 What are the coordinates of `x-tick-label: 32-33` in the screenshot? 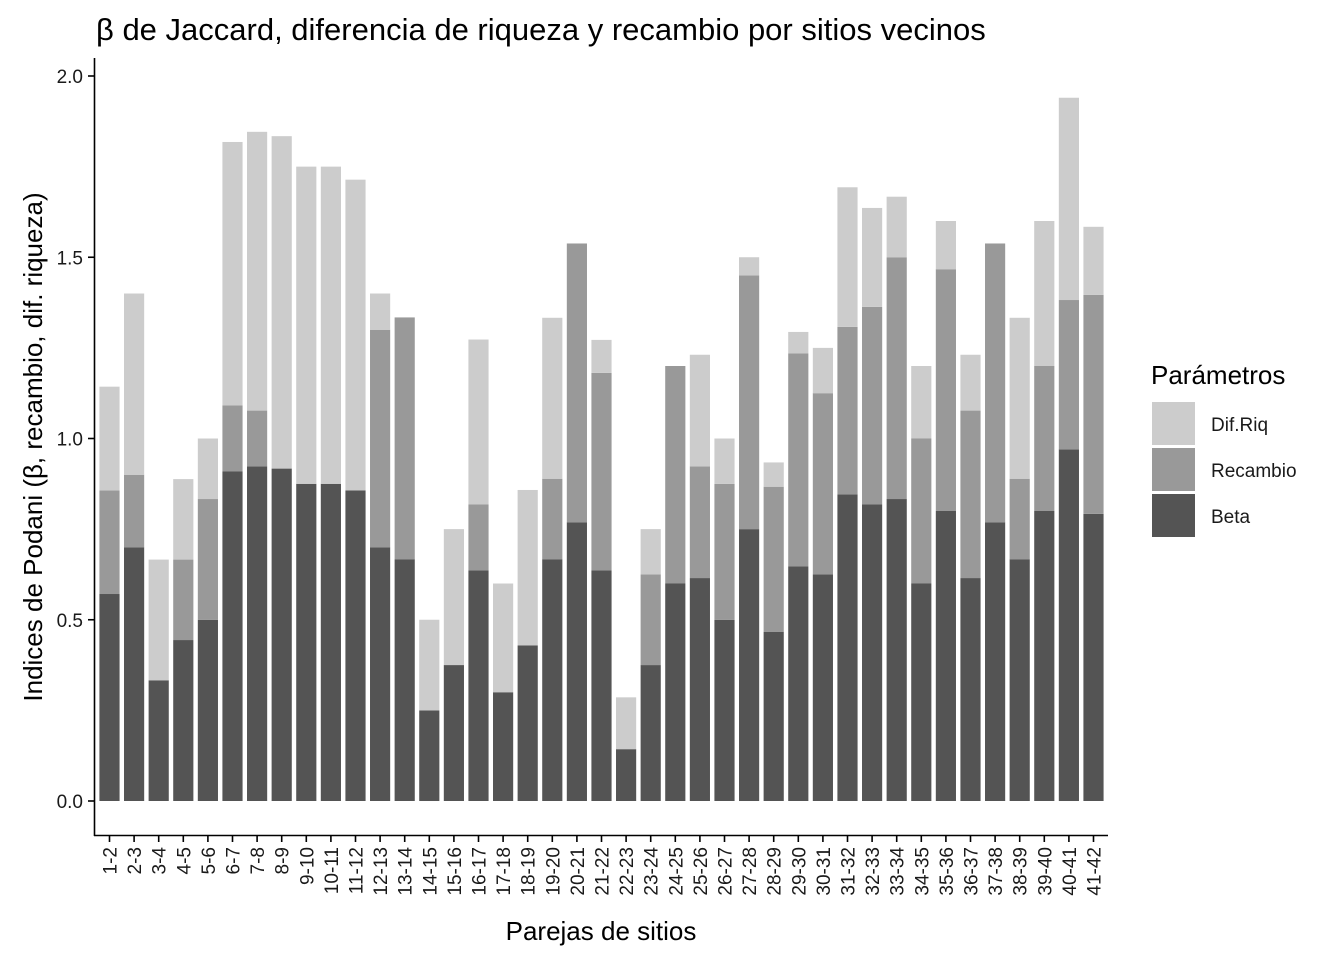 It's located at (873, 871).